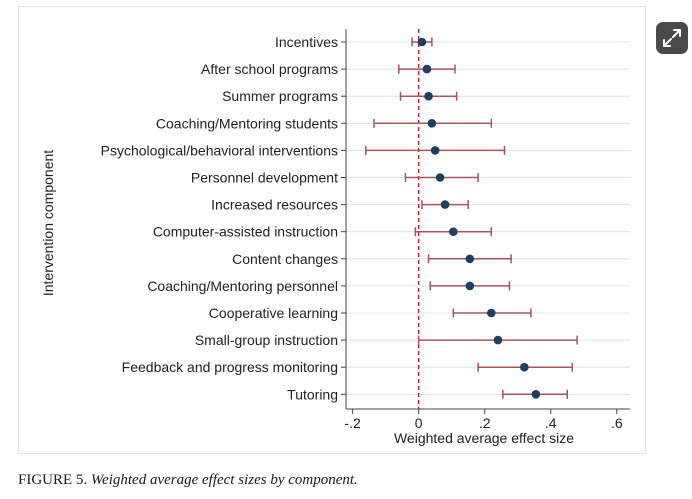  Describe the element at coordinates (280, 96) in the screenshot. I see `category-label: Summer programs` at that location.